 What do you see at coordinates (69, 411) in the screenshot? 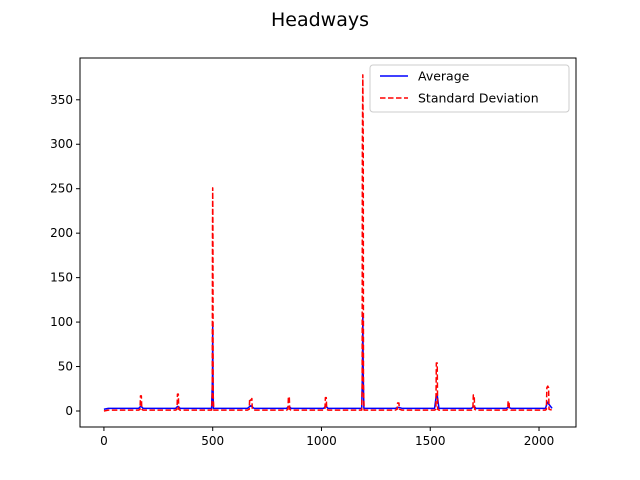
I see `y-tick-label: 0` at bounding box center [69, 411].